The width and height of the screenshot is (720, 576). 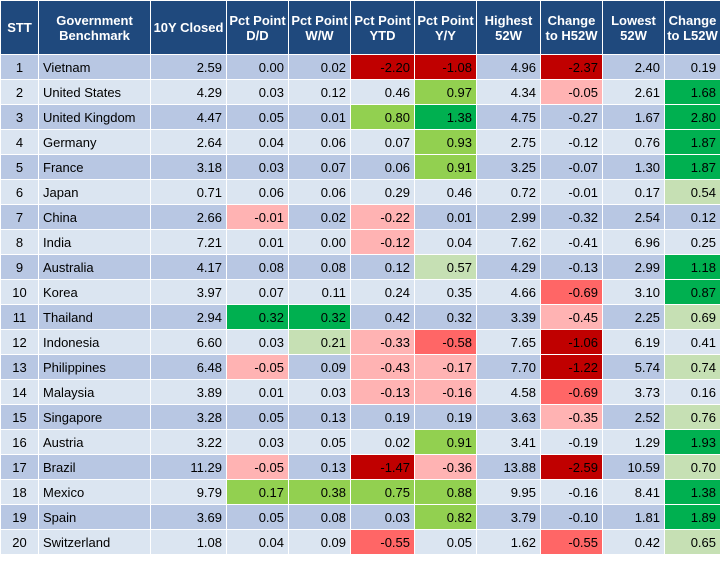 I want to click on cell-h52: 4.58, so click(x=508, y=392).